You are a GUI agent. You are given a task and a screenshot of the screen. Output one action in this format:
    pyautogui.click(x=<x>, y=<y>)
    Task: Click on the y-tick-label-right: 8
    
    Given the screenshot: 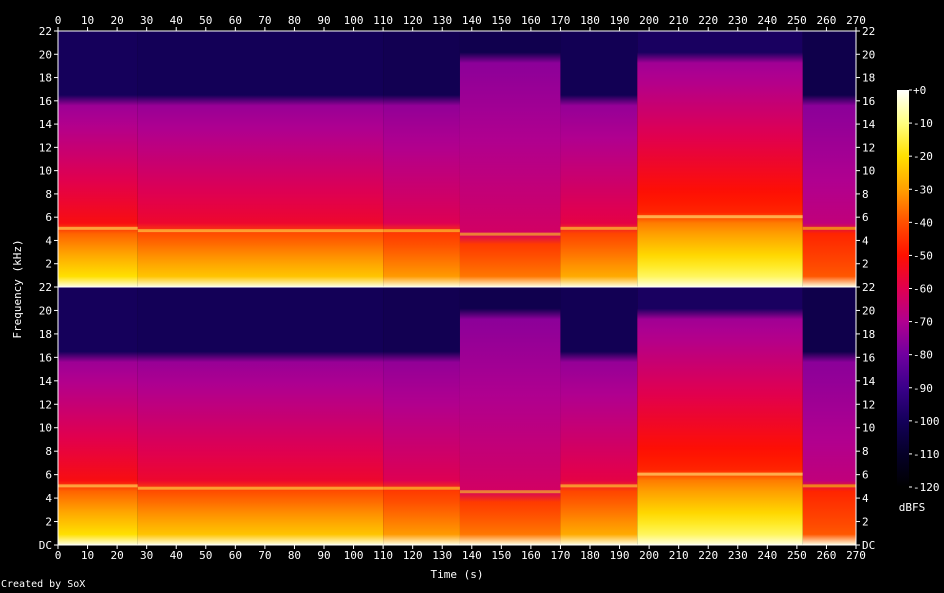 What is the action you would take?
    pyautogui.click(x=865, y=451)
    